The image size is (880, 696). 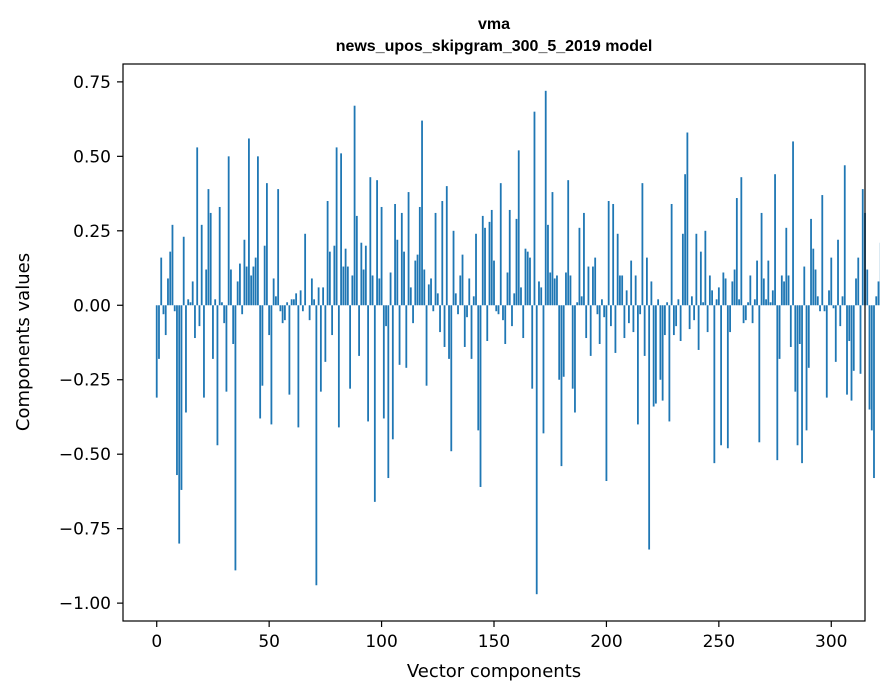 I want to click on y-tick-label: −1.00, so click(x=85, y=604).